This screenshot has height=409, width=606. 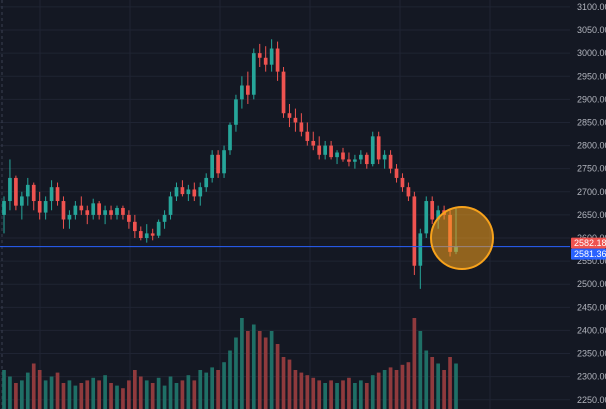 What do you see at coordinates (591, 122) in the screenshot?
I see `y-tick-label: 2850.00` at bounding box center [591, 122].